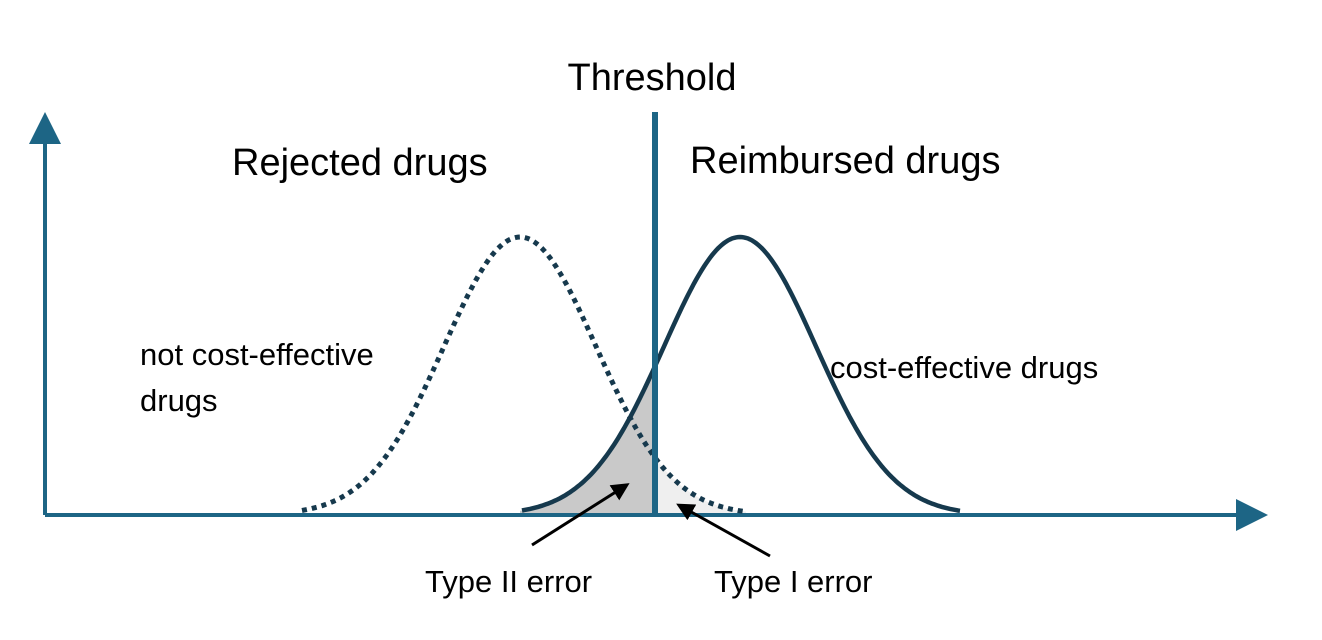 The height and width of the screenshot is (640, 1322). I want to click on error-label: Type II error, so click(508, 581).